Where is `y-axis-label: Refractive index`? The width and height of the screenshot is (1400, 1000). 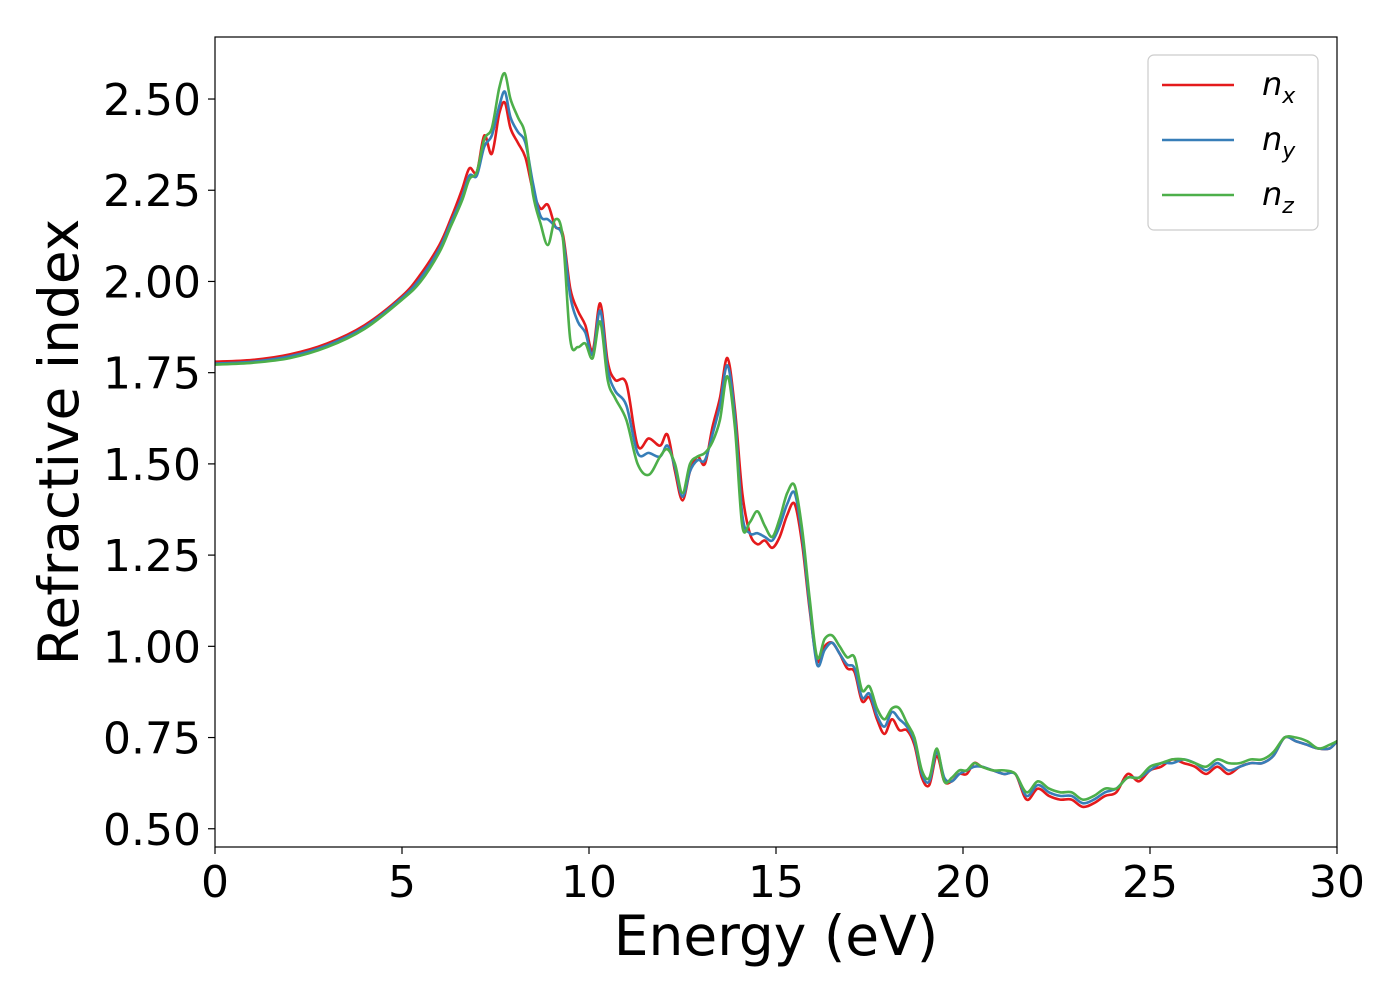 y-axis-label: Refractive index is located at coordinates (59, 442).